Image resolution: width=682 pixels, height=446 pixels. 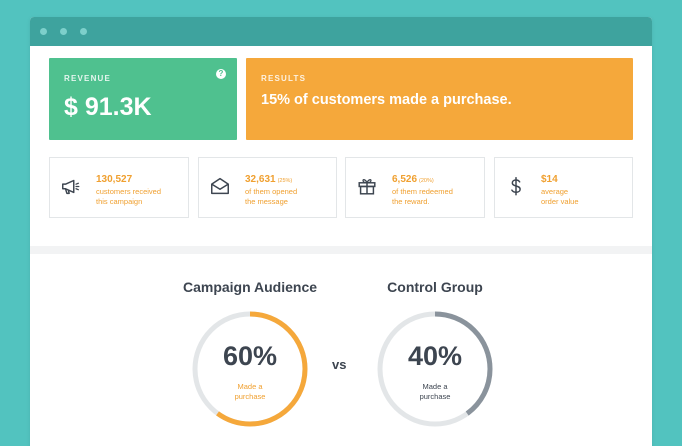 I want to click on stat-value: $14, so click(x=549, y=179).